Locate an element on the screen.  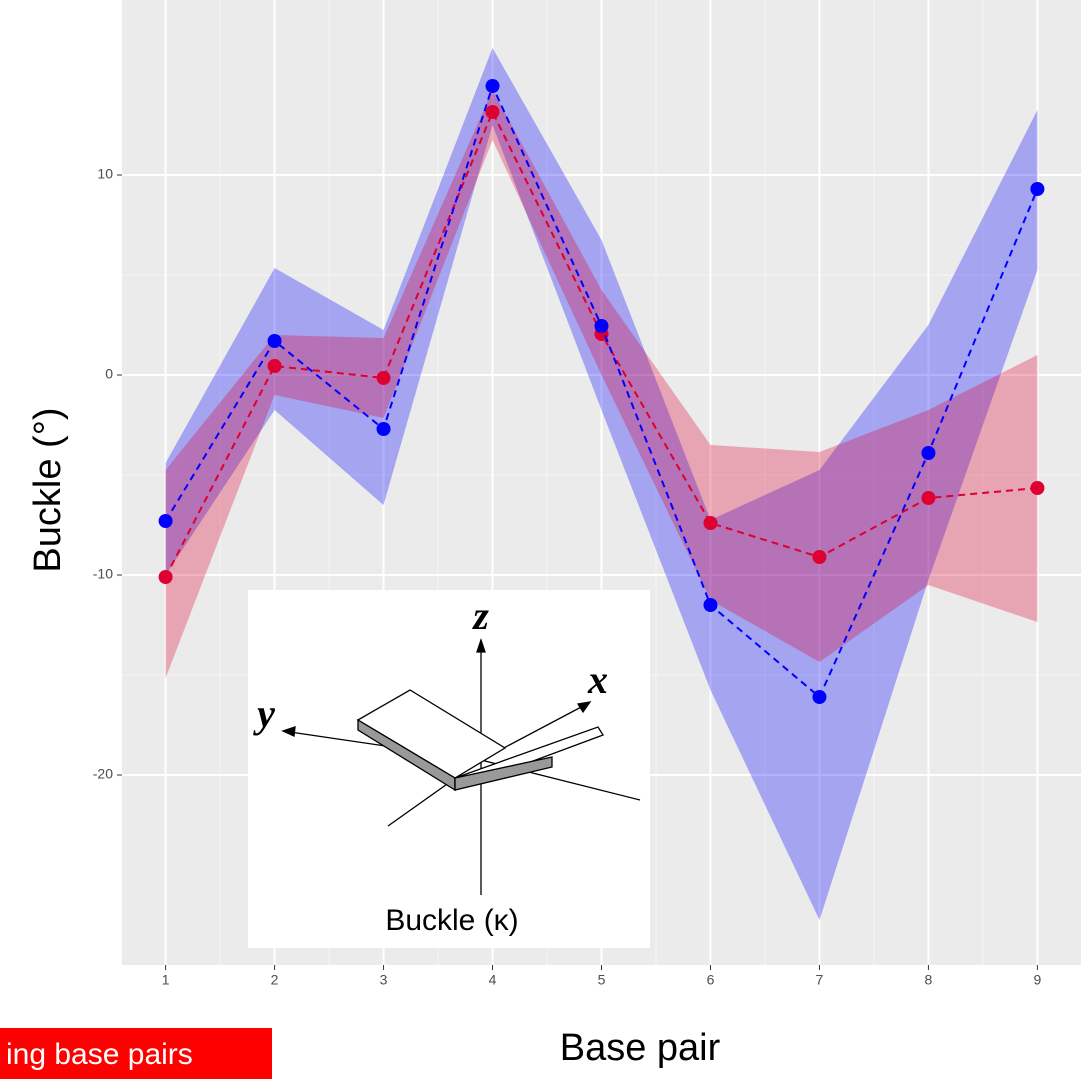
x-tick-label: 9 is located at coordinates (1038, 980).